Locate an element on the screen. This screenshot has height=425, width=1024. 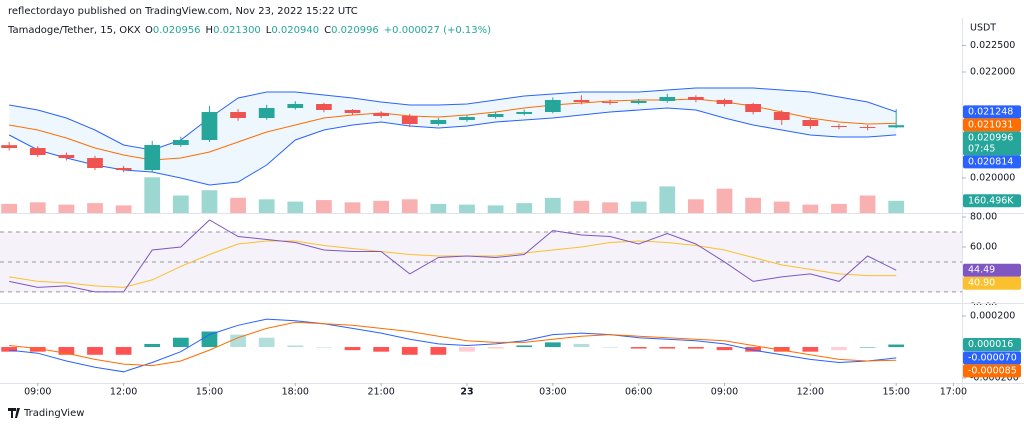
logo-icon is located at coordinates (14, 413).